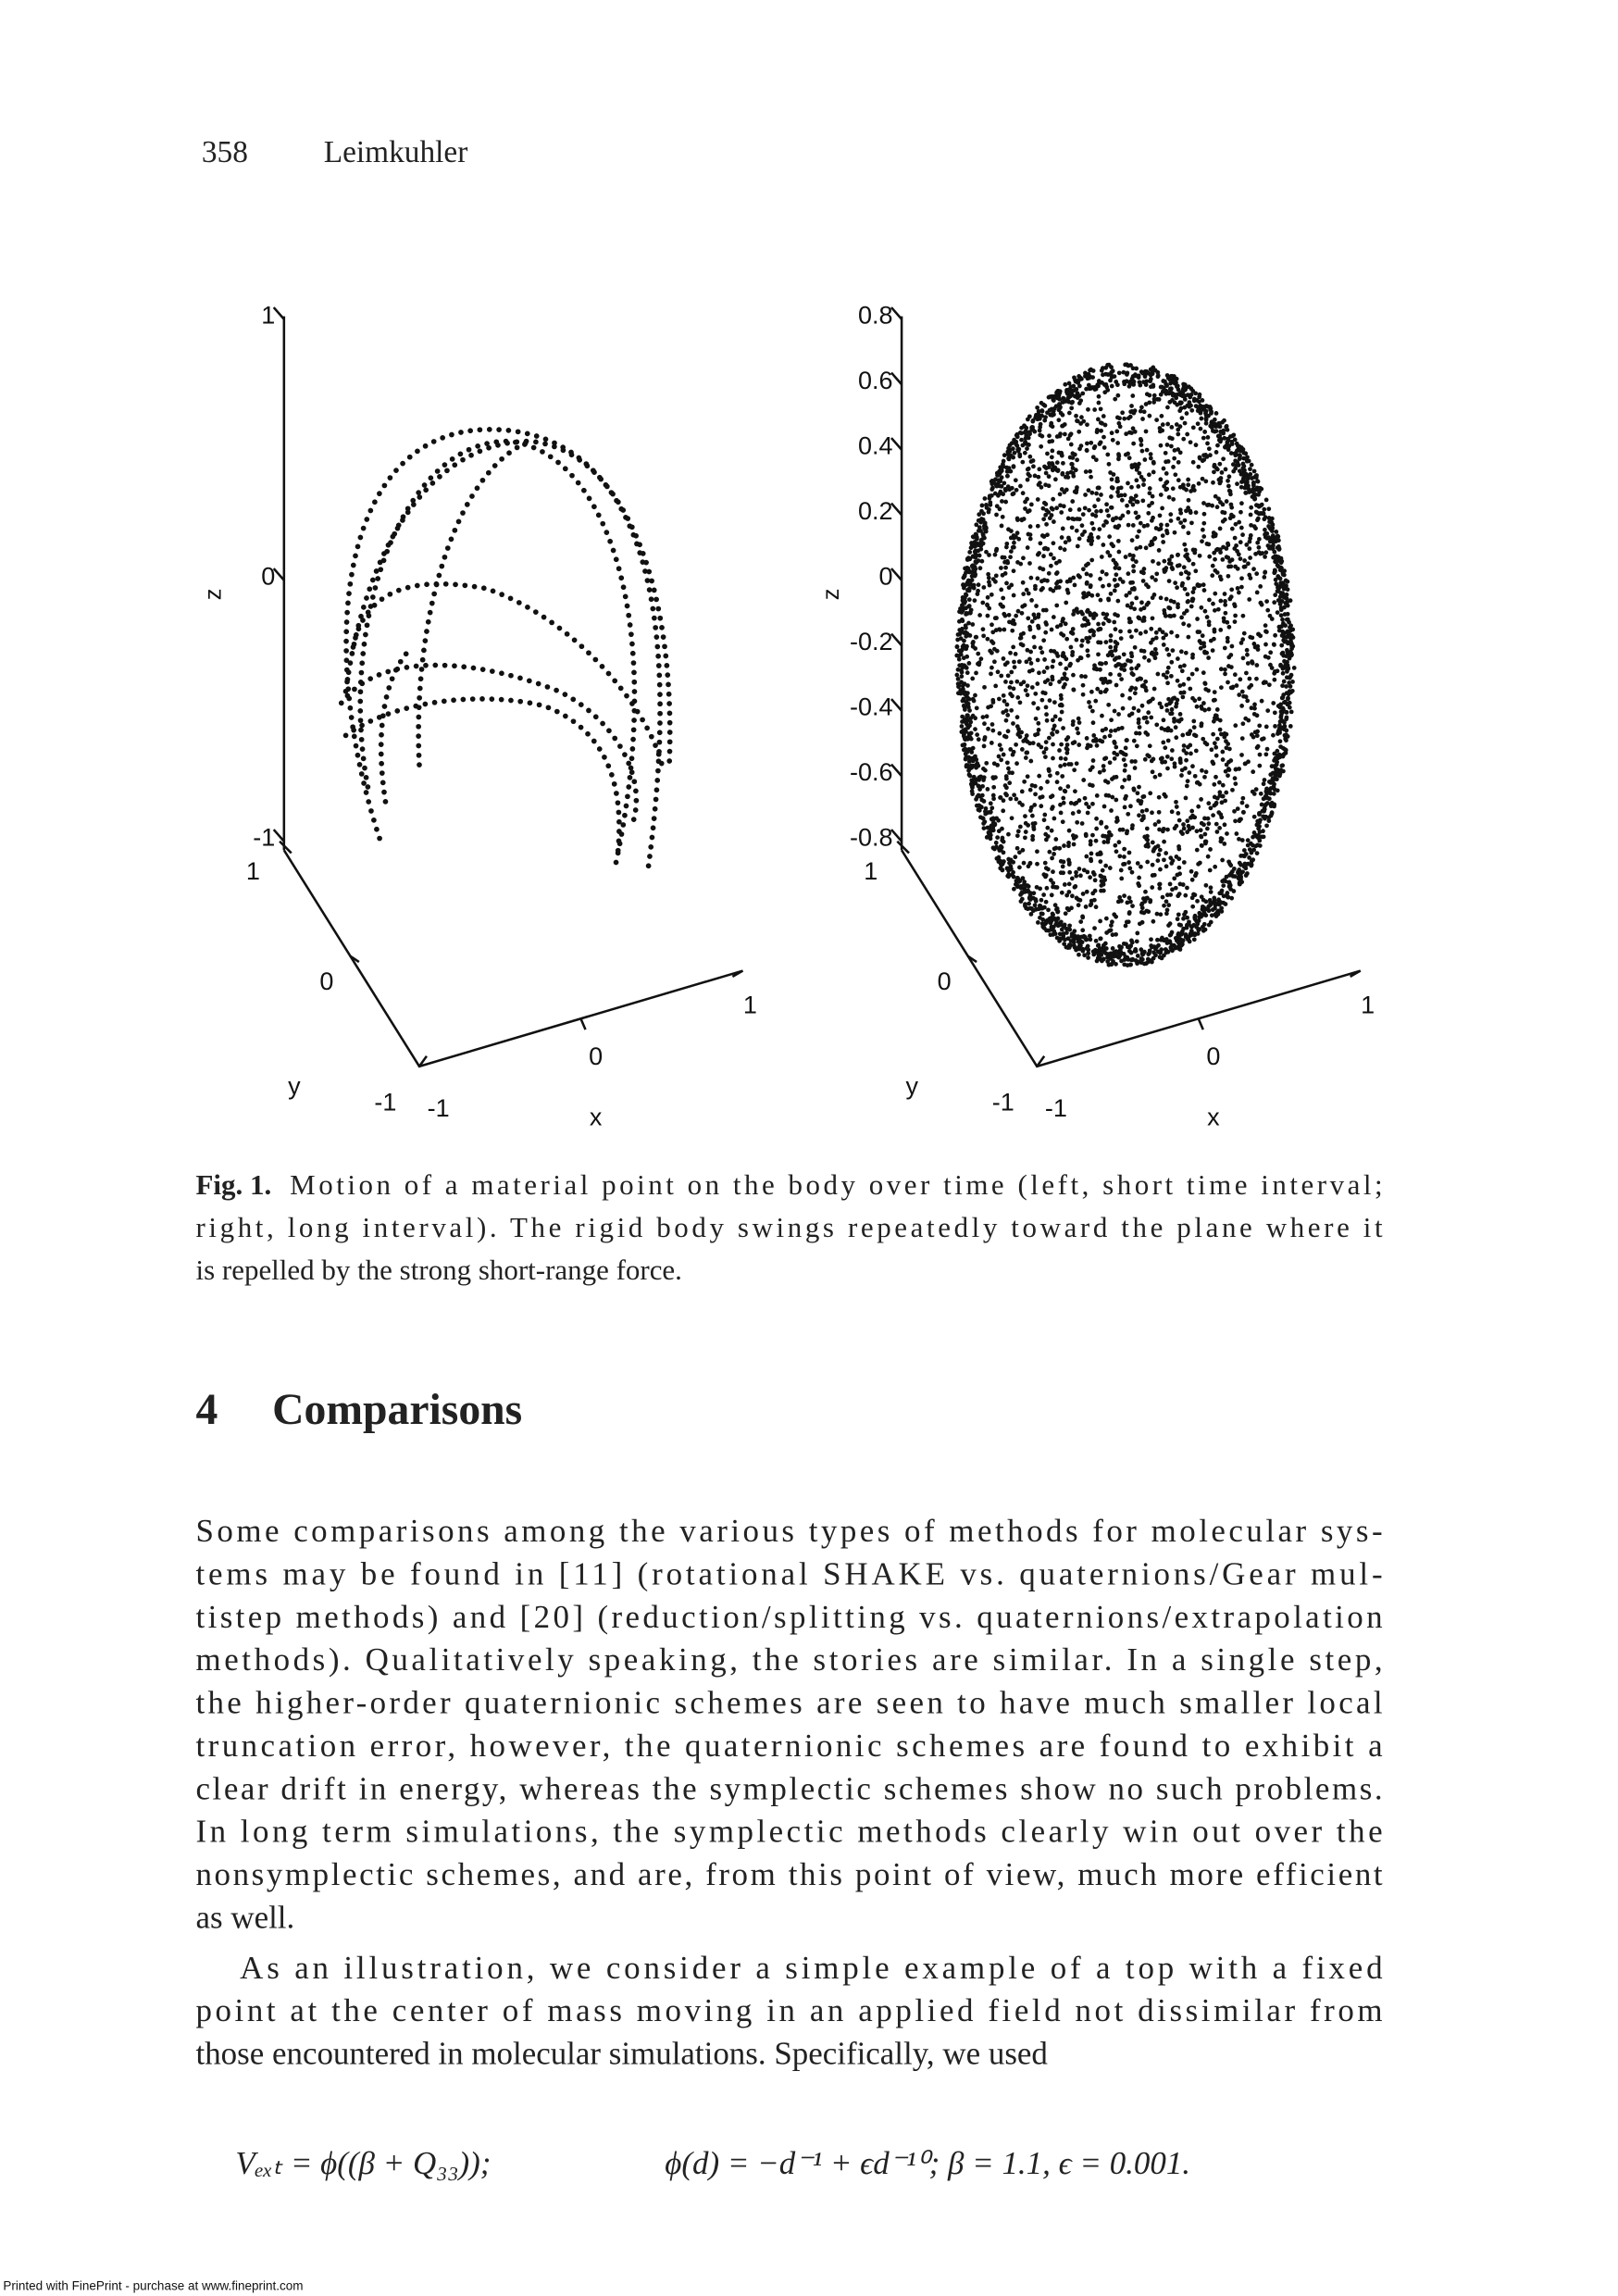 This screenshot has width=1618, height=2296. I want to click on x-tick-label: 1, so click(1368, 1005).